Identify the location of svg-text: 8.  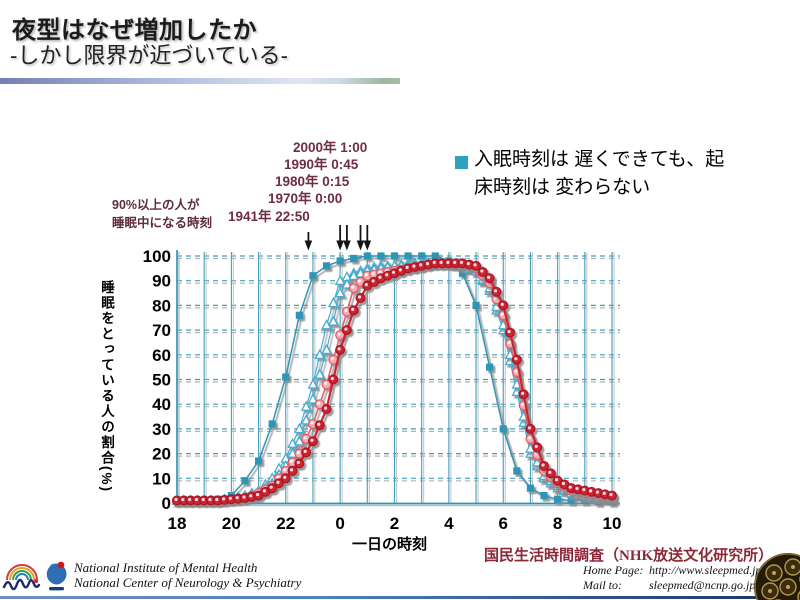
(557, 523).